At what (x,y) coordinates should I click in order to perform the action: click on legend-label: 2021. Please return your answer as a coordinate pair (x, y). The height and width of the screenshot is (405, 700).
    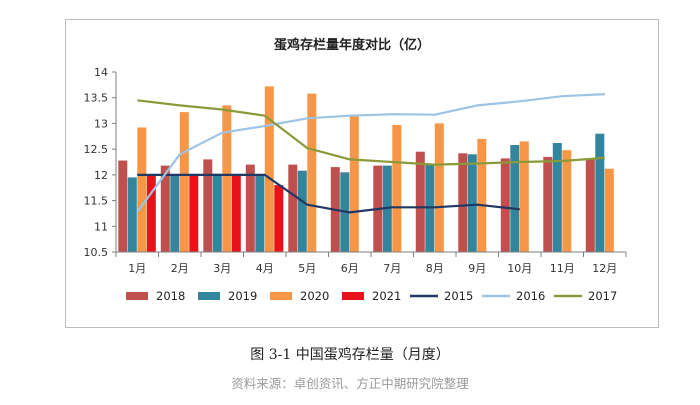
    Looking at the image, I should click on (386, 296).